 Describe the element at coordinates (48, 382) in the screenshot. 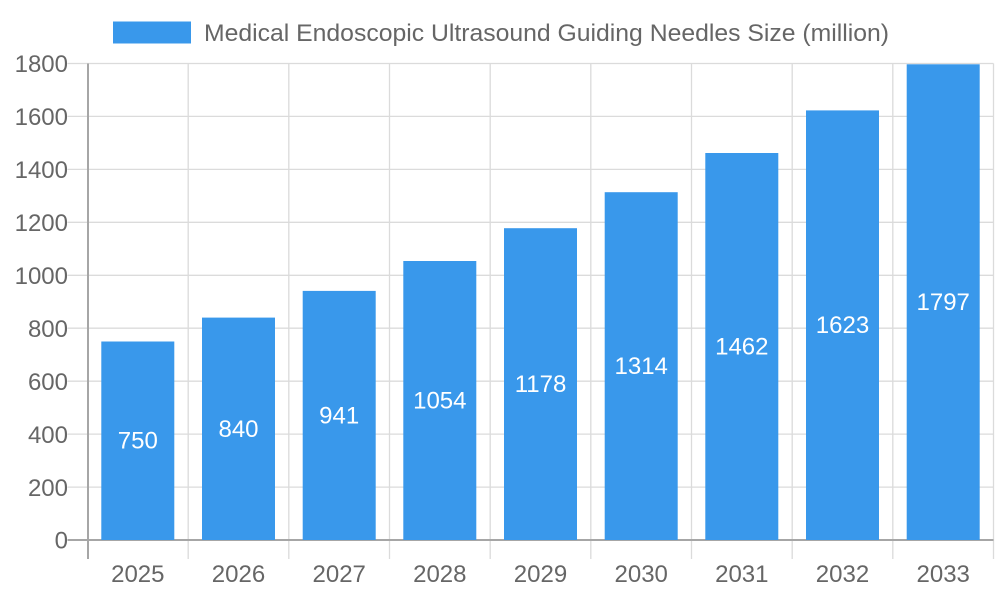

I see `svg-text: 600` at that location.